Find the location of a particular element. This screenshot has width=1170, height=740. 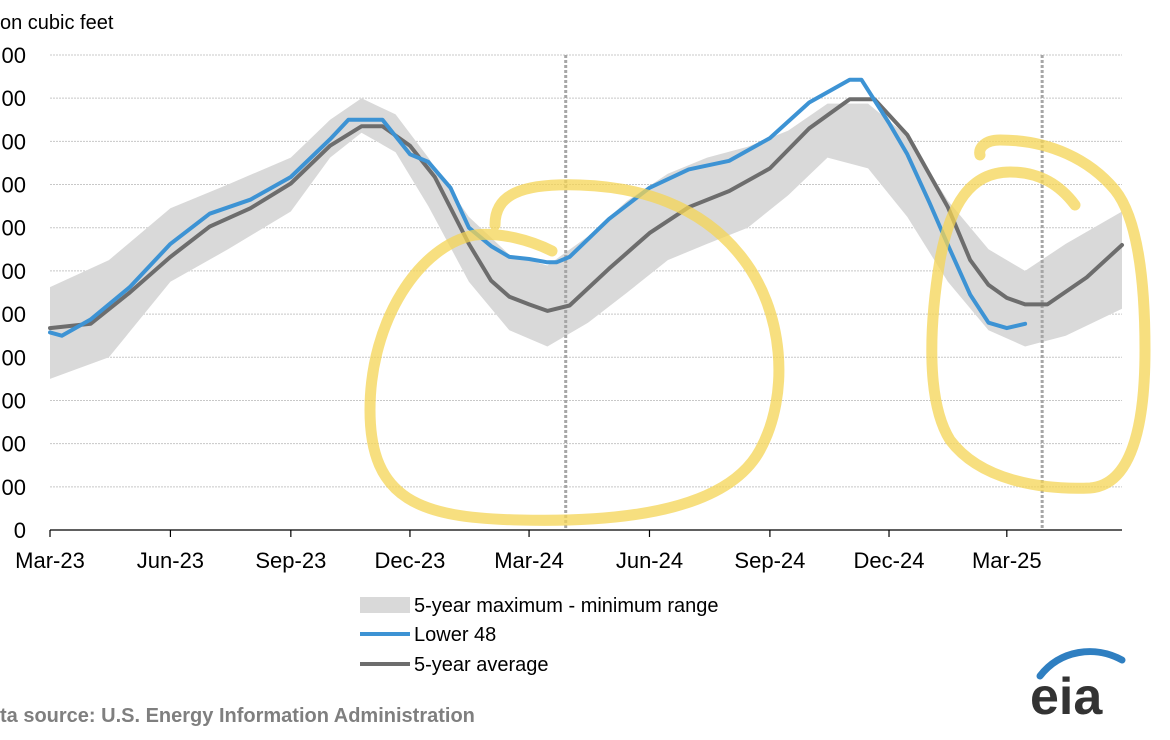

eia-logo: eia is located at coordinates (1078, 687).